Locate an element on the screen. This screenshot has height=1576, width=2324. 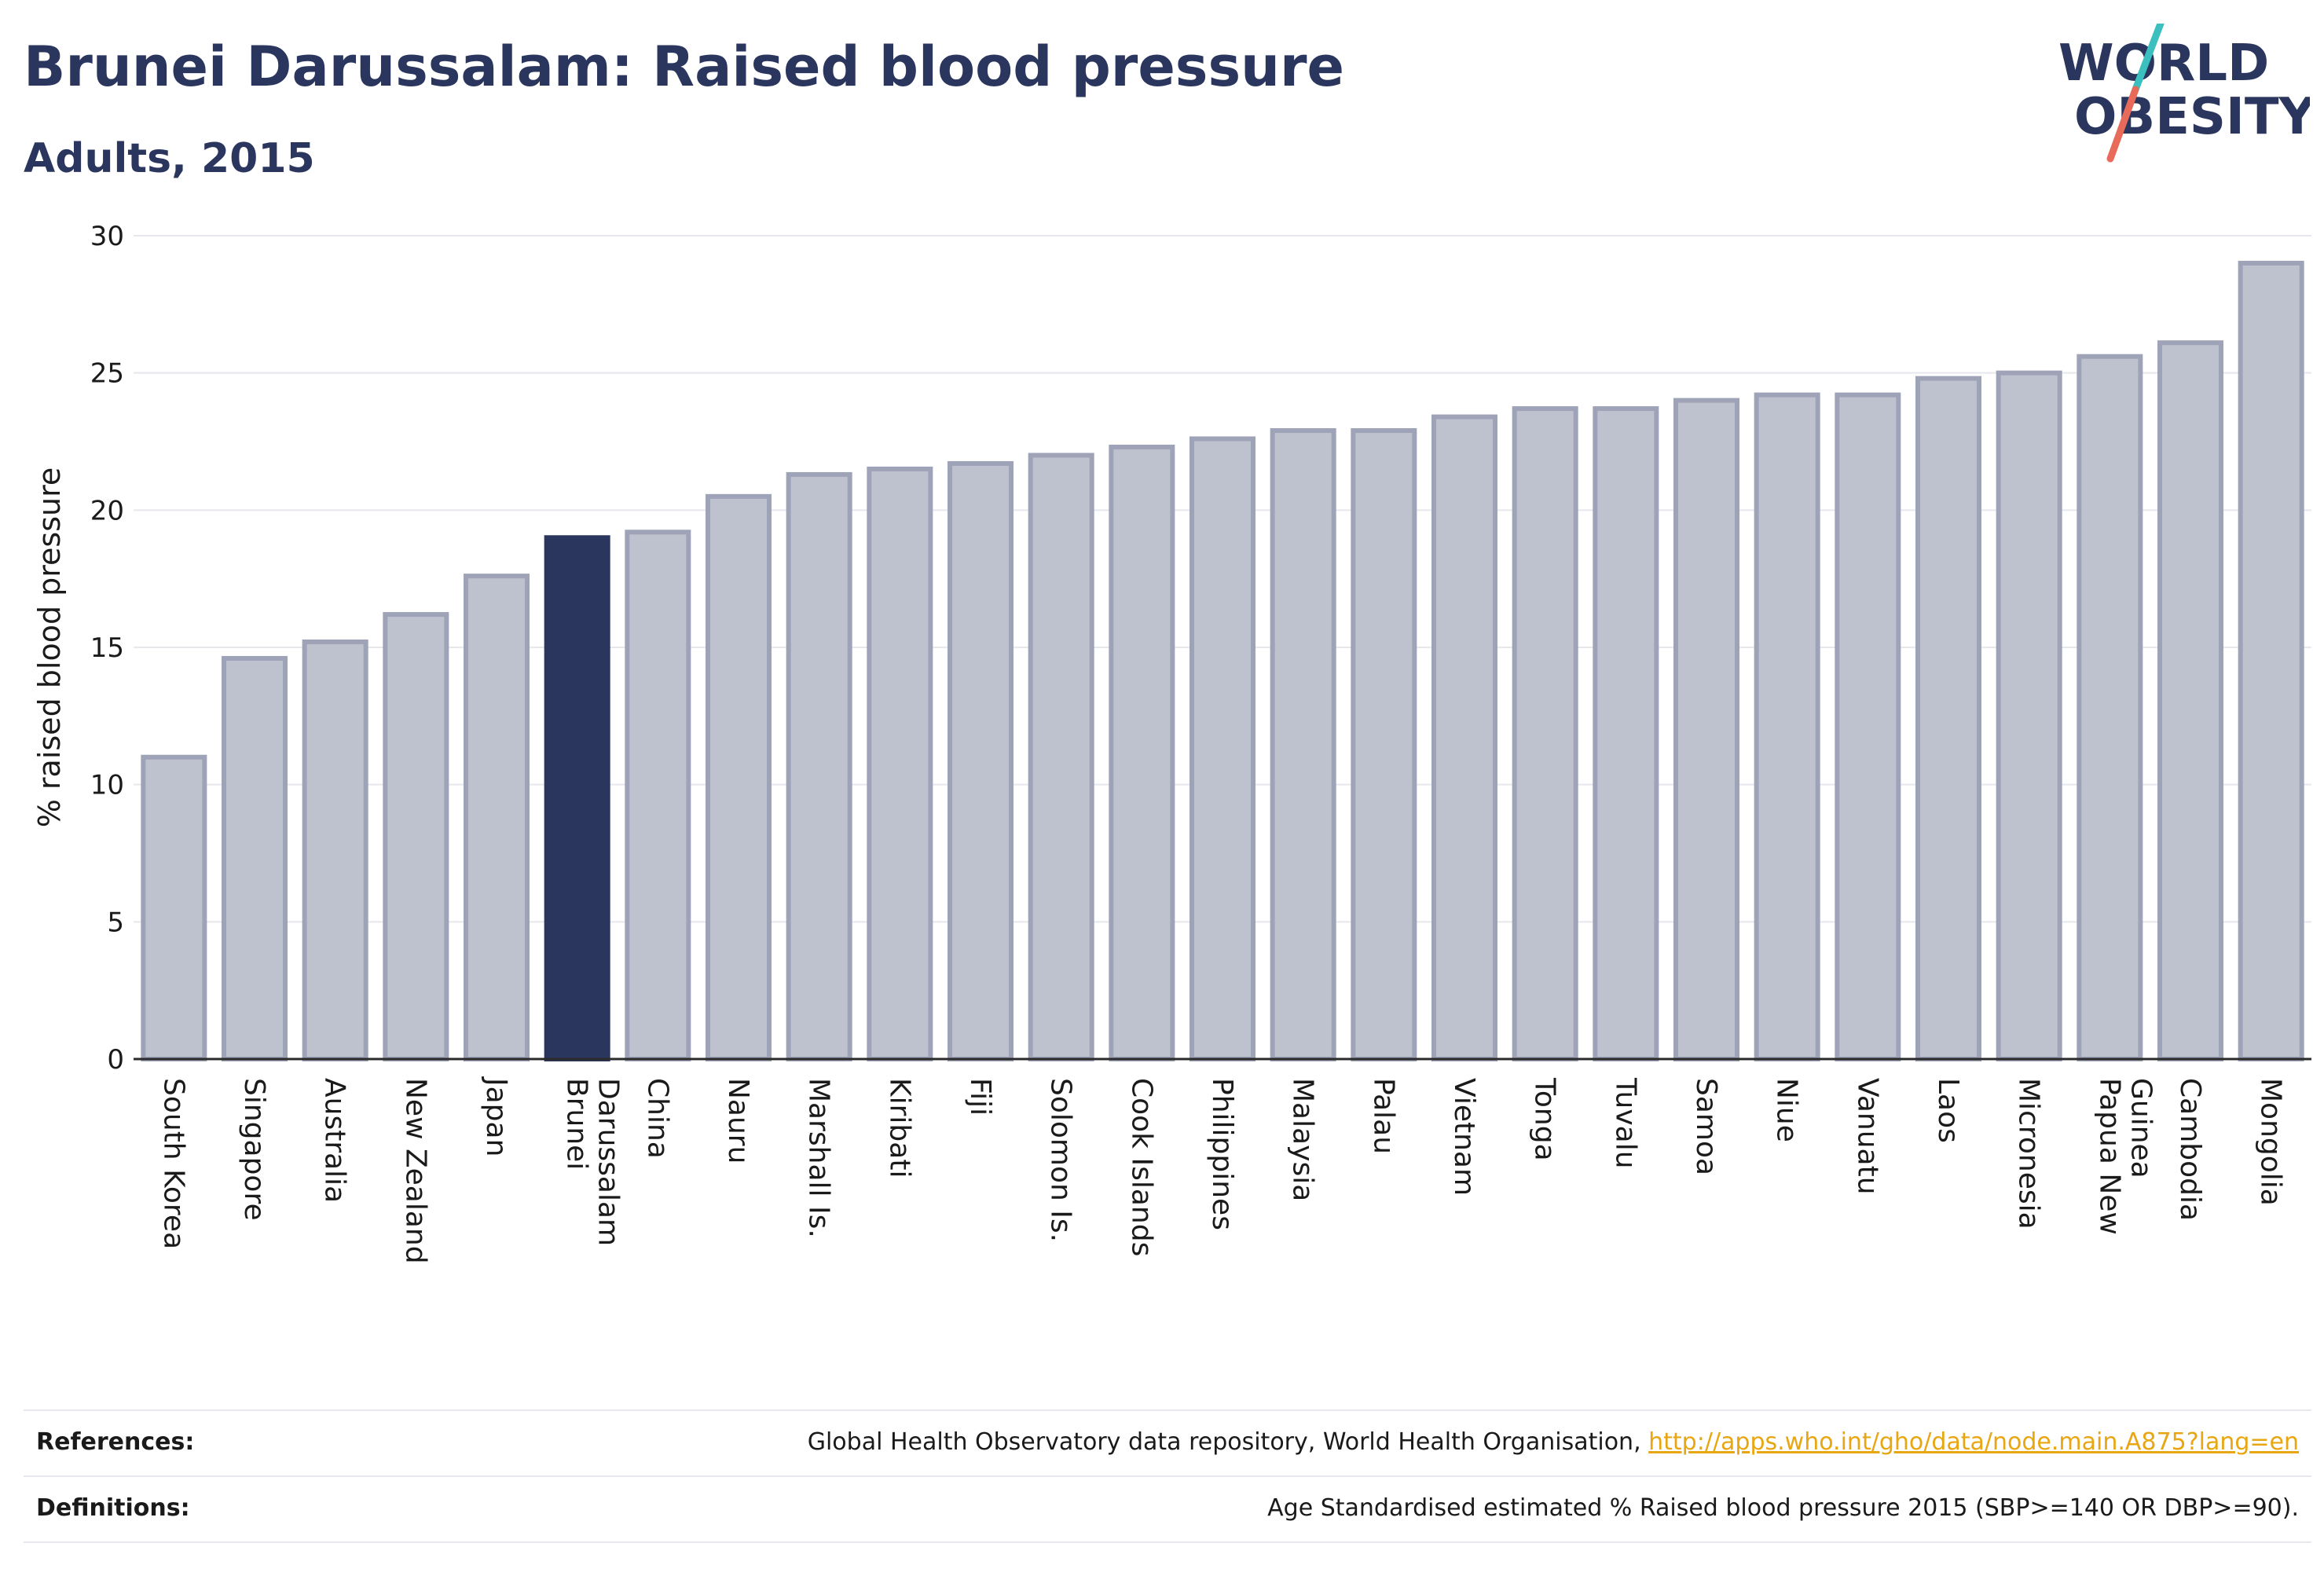
bar-marshall-is is located at coordinates (819, 766).